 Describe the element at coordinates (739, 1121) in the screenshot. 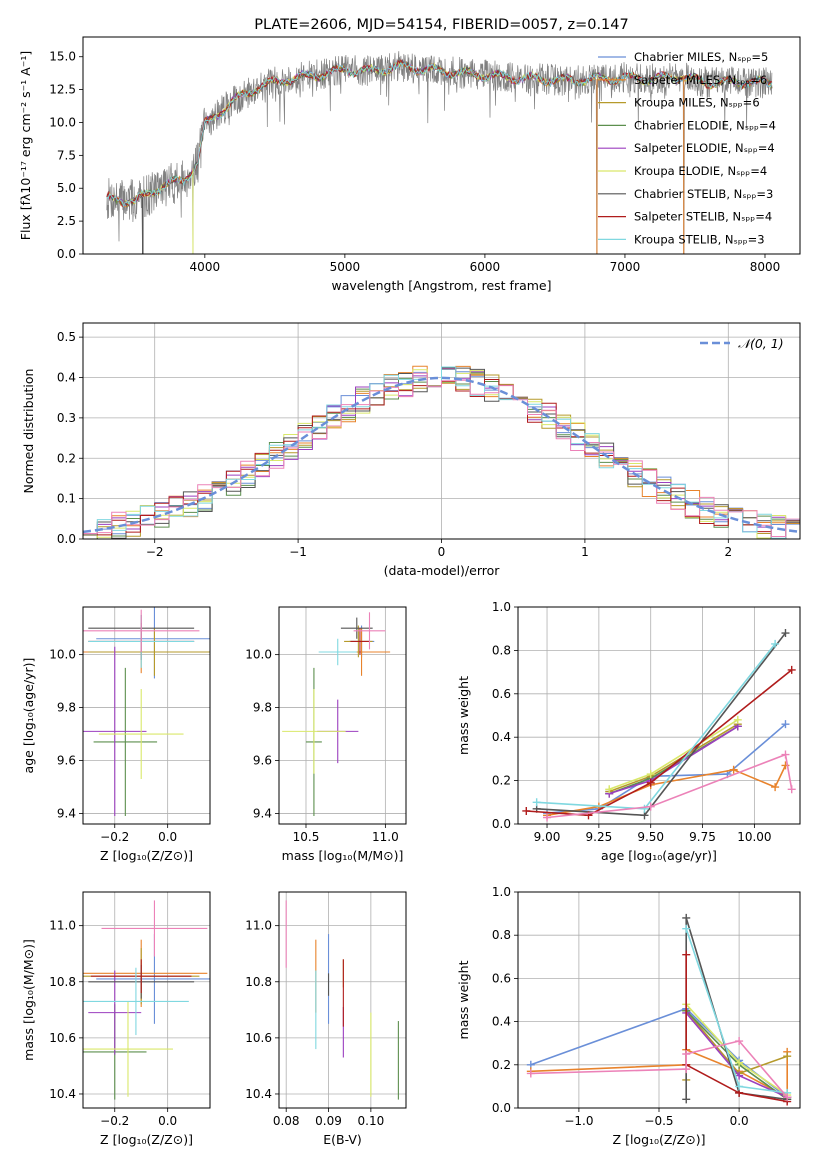

I see `x-tick-label: 0.0` at that location.